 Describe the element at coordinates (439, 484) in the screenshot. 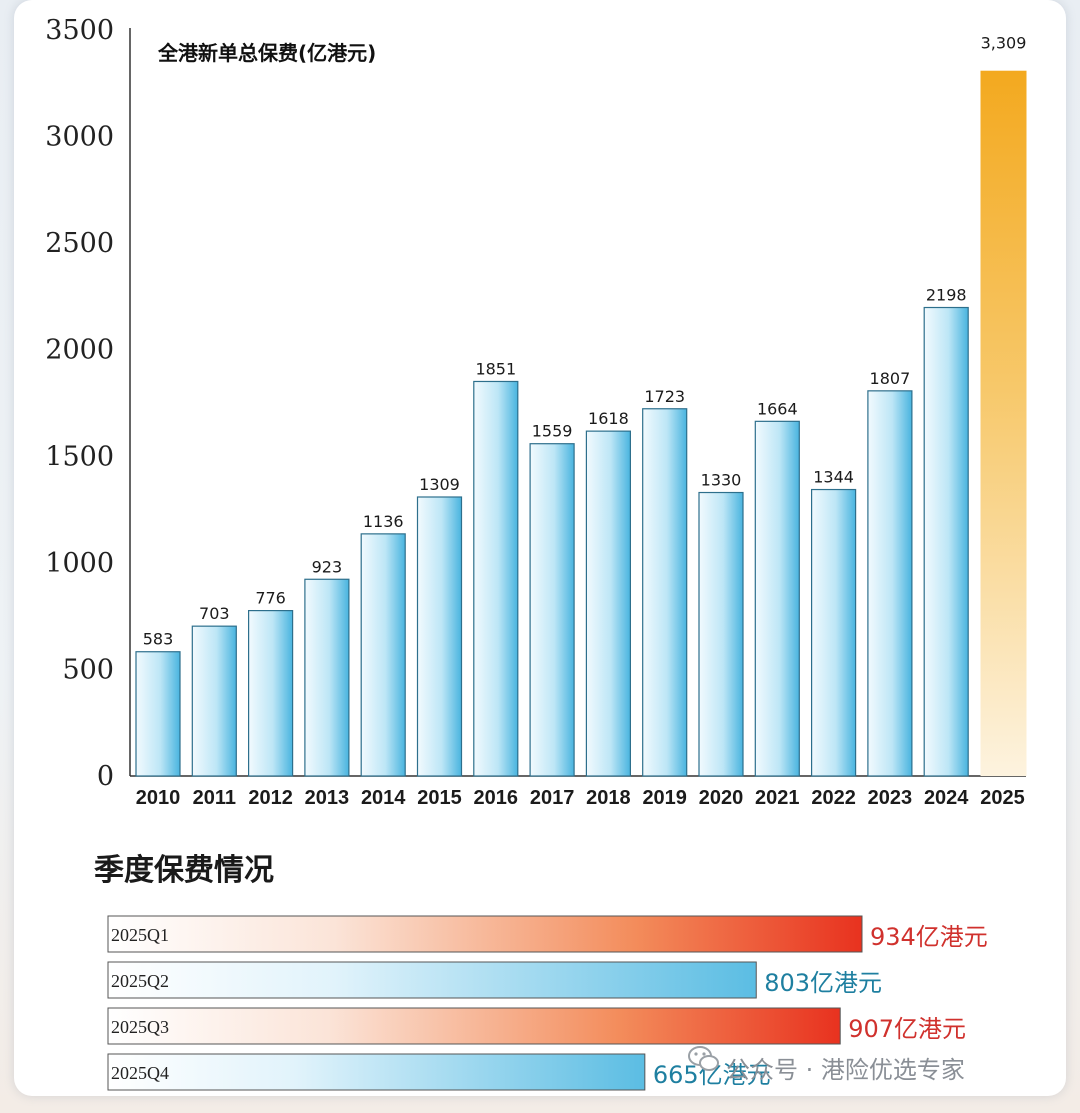

I see `data-label-2015: 1309` at that location.